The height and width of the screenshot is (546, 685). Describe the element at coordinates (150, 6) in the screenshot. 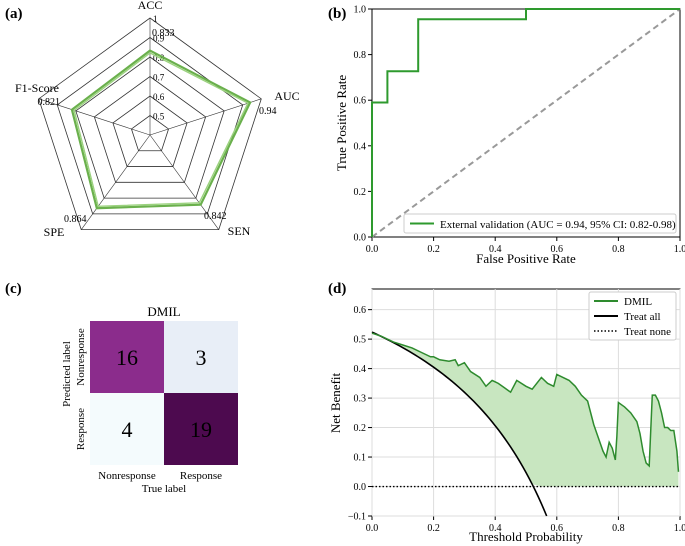

I see `radar-axis-label: ACC` at that location.